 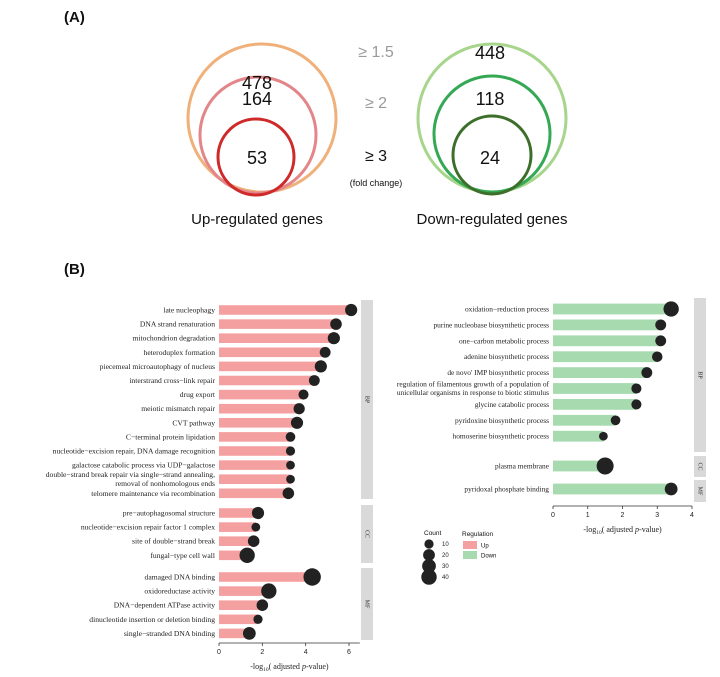 I want to click on down-point-de-novo-imp-biosynthetic-process, so click(x=647, y=373).